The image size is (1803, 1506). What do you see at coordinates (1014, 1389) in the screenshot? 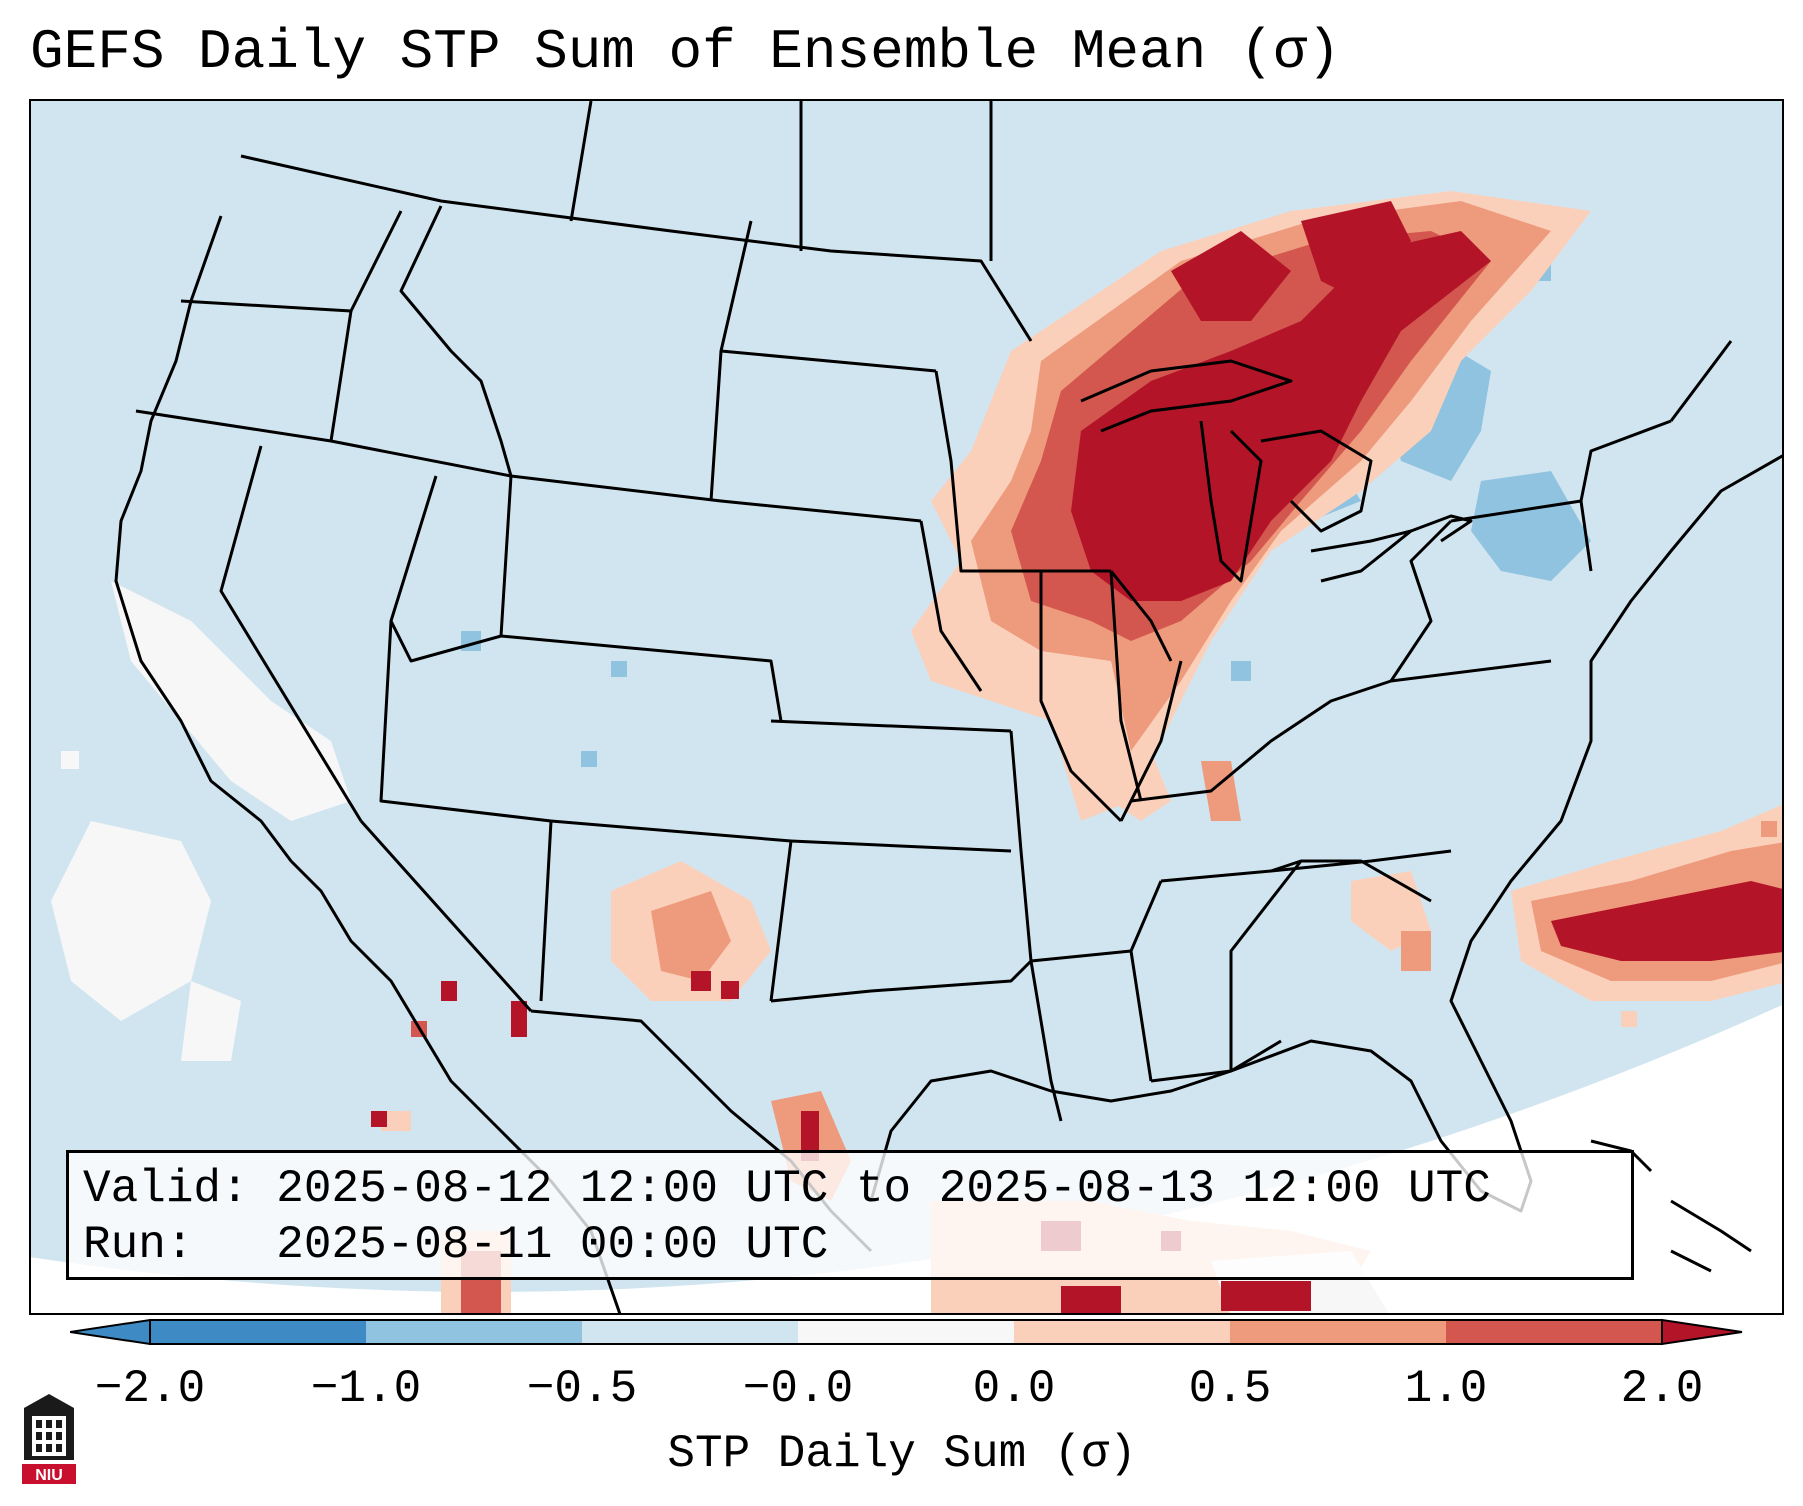
I see `colorbar-tick: 0.0` at bounding box center [1014, 1389].